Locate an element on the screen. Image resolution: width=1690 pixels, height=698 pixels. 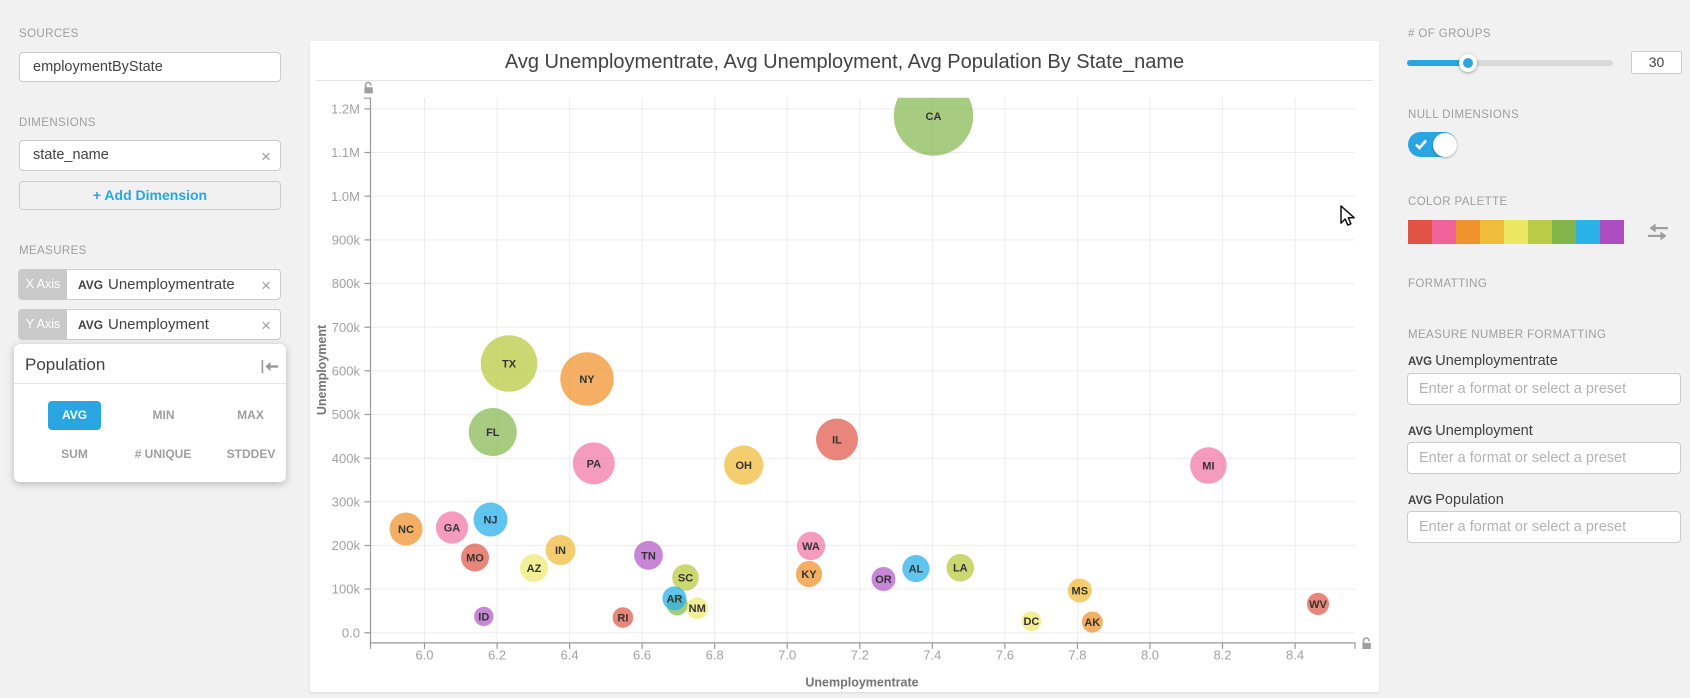
svg-text: NM is located at coordinates (697, 609).